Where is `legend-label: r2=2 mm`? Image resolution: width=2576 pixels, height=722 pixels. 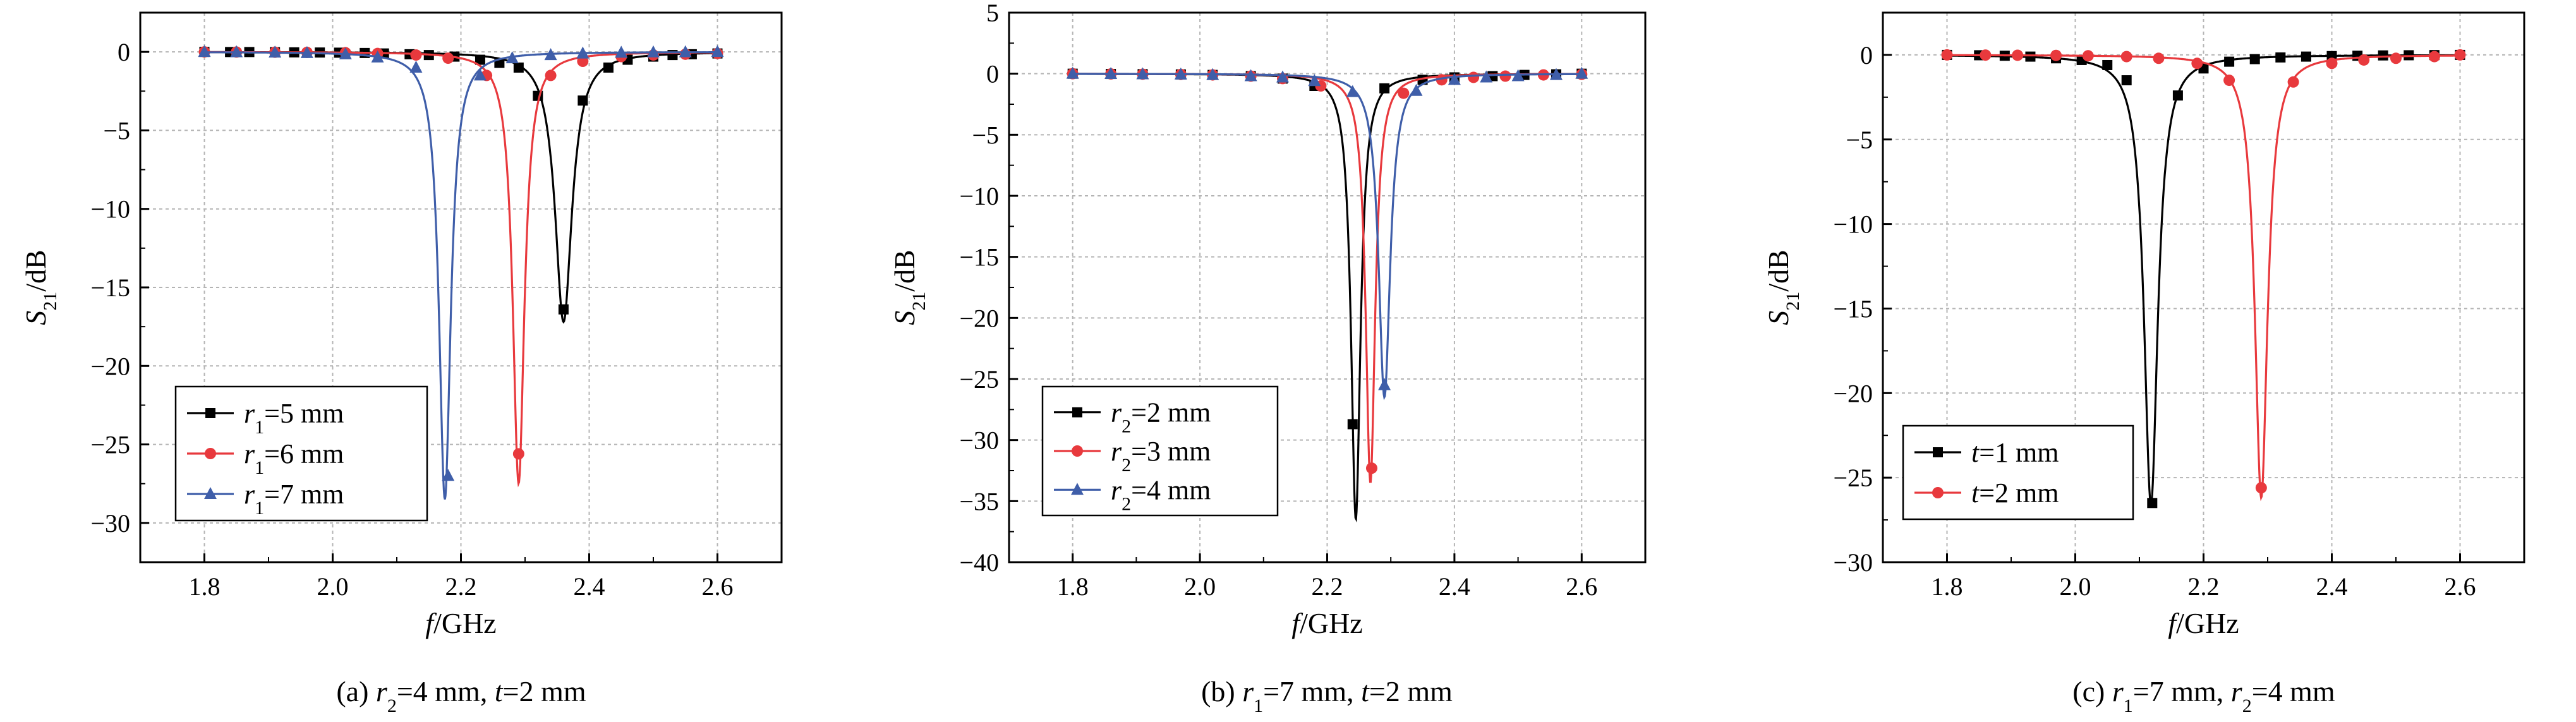
legend-label: r2=2 mm is located at coordinates (1161, 417).